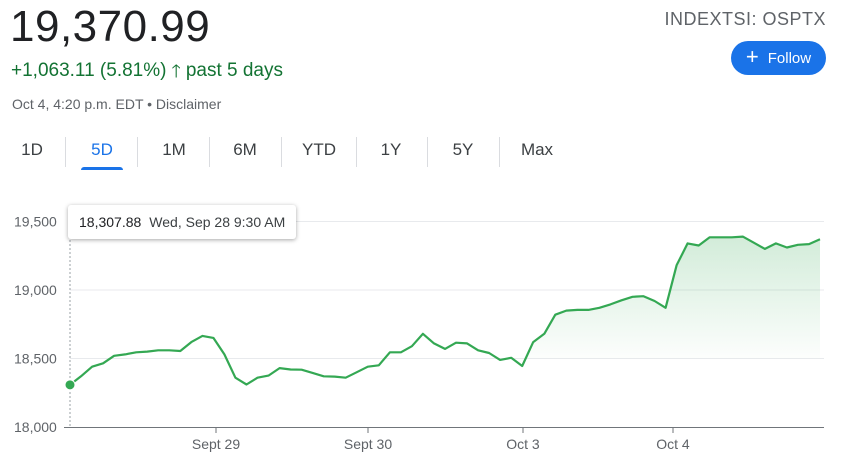 The width and height of the screenshot is (844, 467). I want to click on tab-label: 5D, so click(102, 149).